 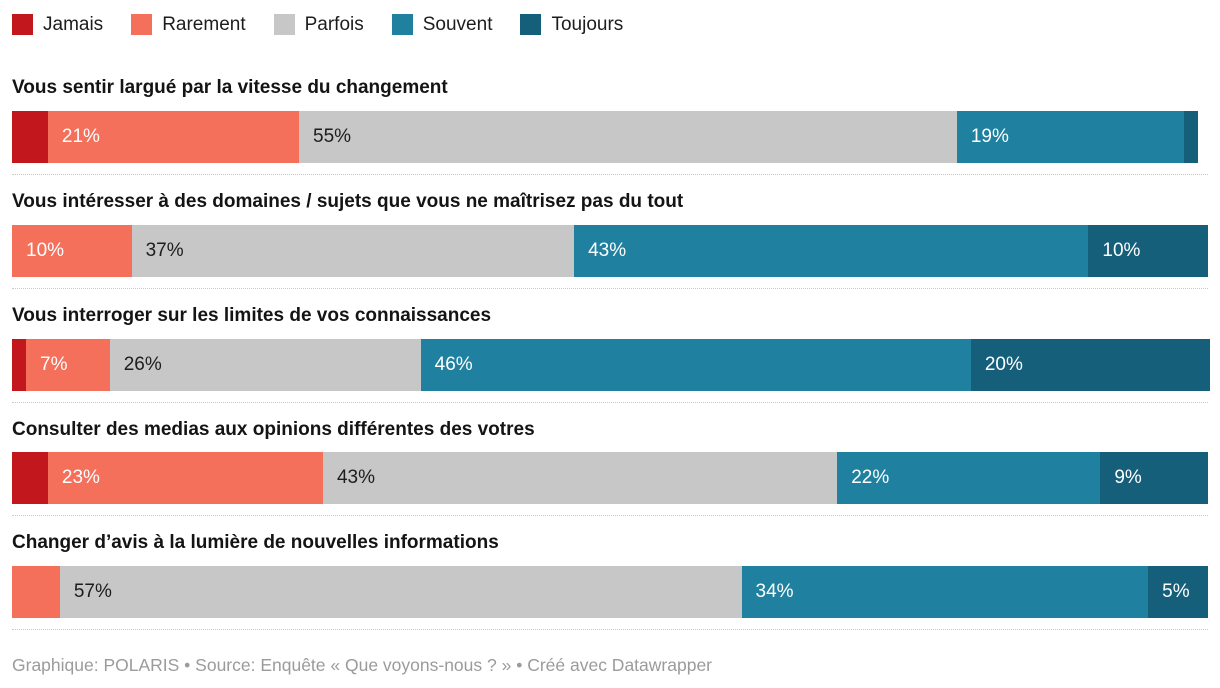 I want to click on bar-segment-parfois: 57%, so click(x=400, y=592).